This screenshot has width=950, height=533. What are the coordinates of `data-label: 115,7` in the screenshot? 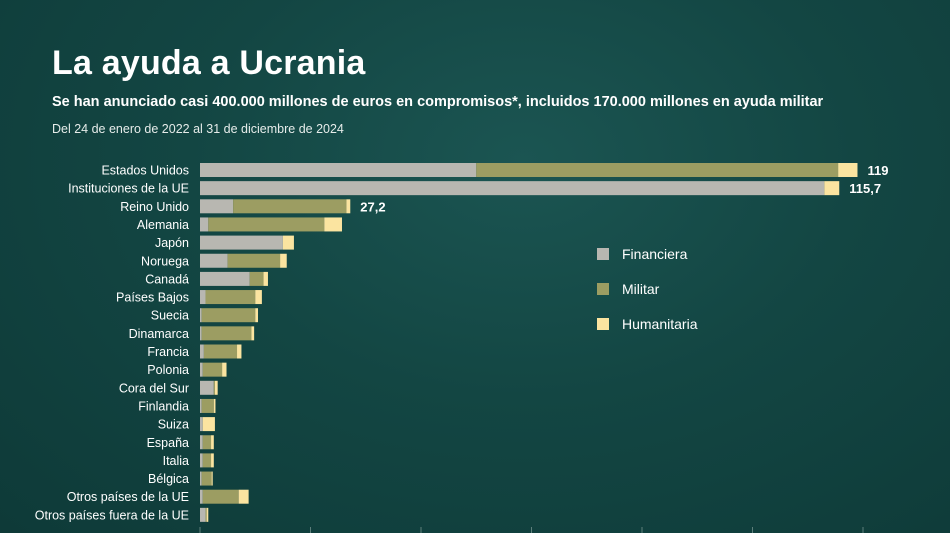 It's located at (865, 188).